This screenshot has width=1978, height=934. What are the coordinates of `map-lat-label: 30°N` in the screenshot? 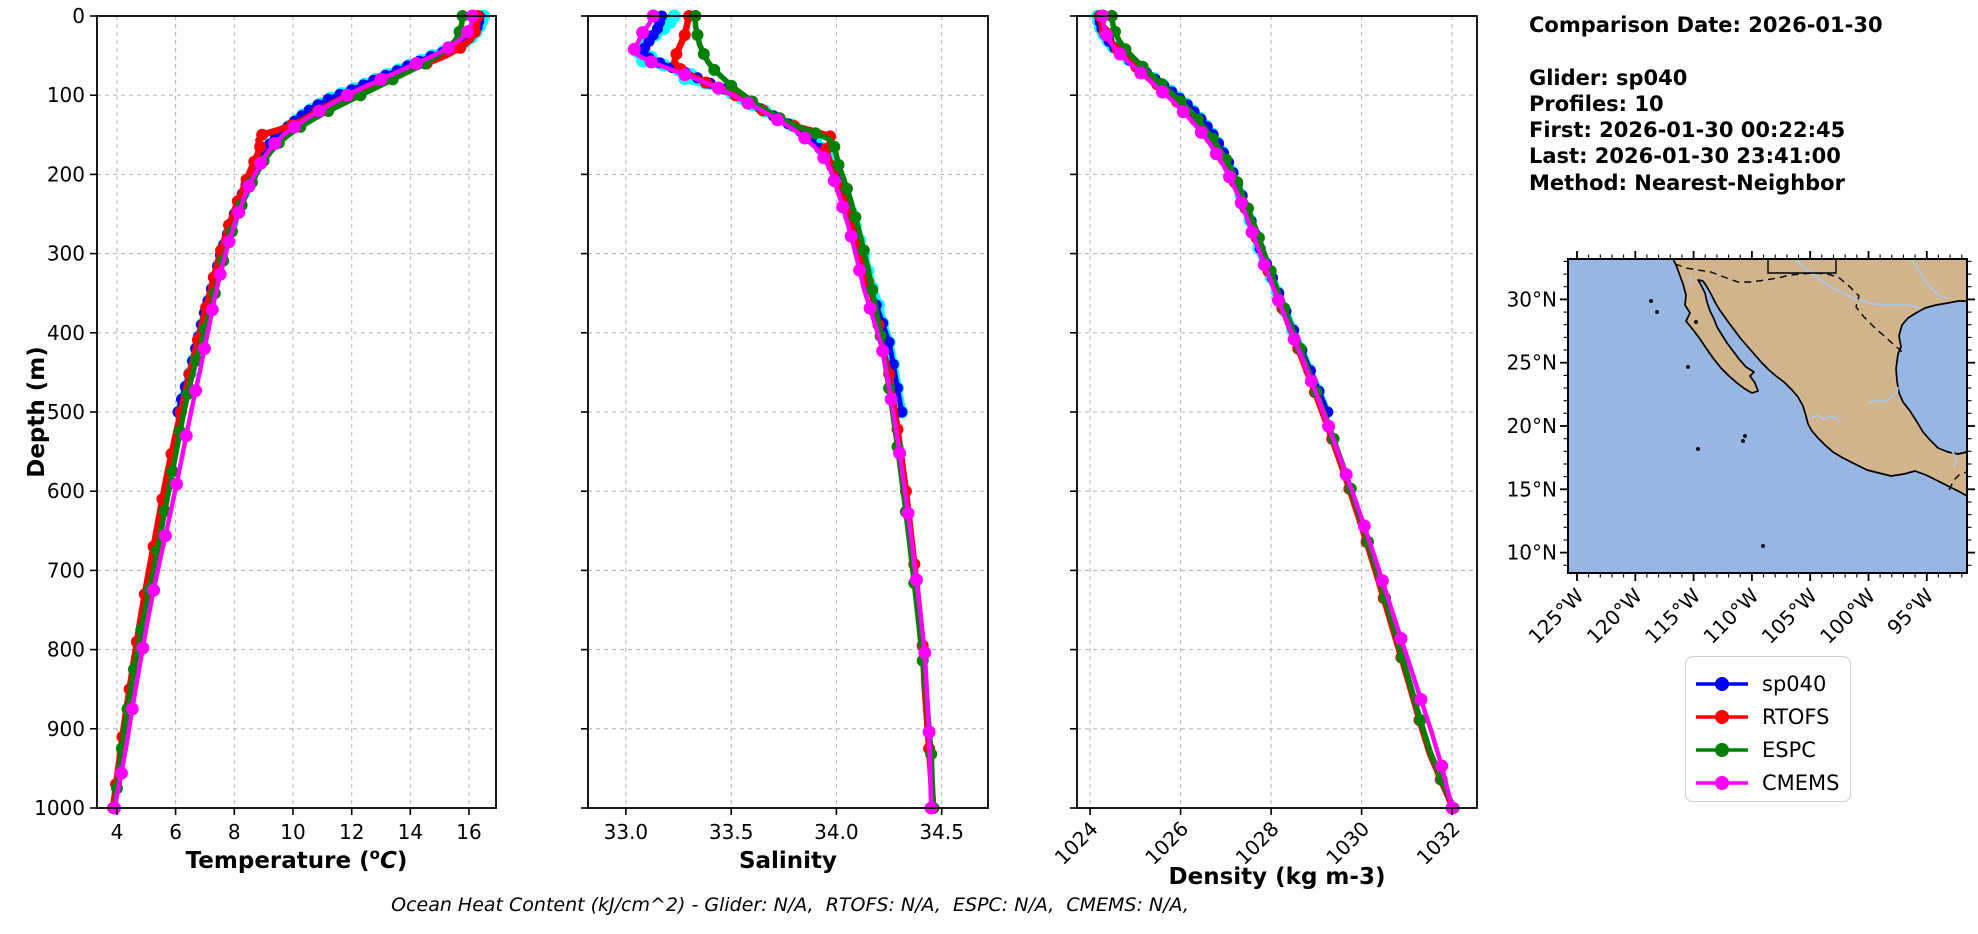 It's located at (1532, 299).